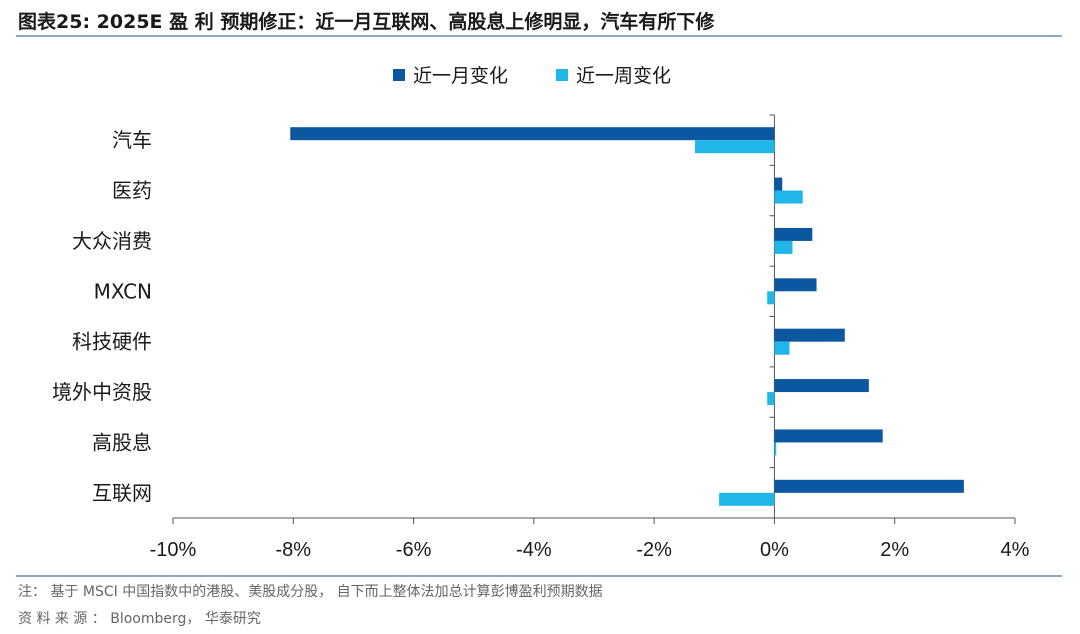 The image size is (1080, 634). What do you see at coordinates (1015, 550) in the screenshot?
I see `x-tick-label: 4%` at bounding box center [1015, 550].